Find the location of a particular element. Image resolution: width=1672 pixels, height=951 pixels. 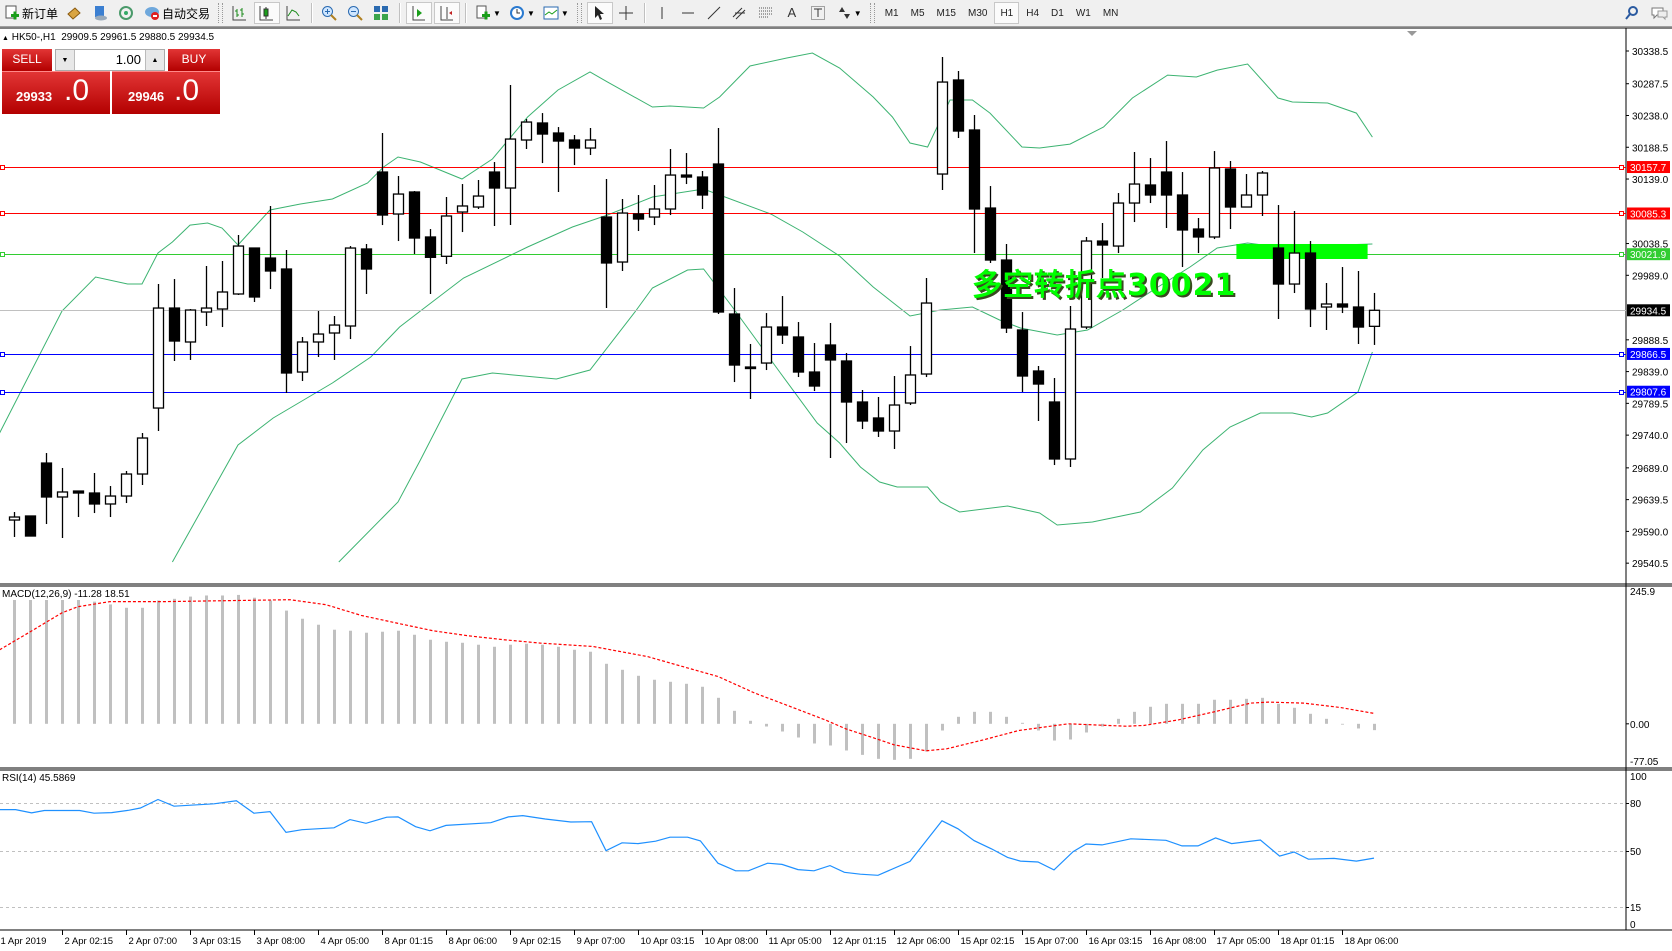

timeframe-w1-button: W1 is located at coordinates (1083, 13).